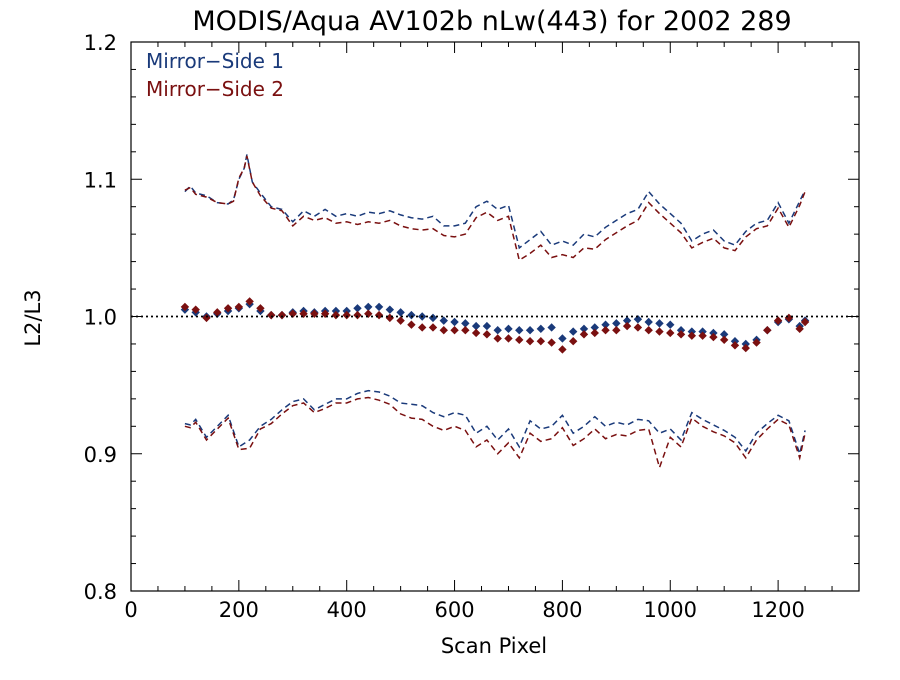  I want to click on series-1-points, so click(495, 324).